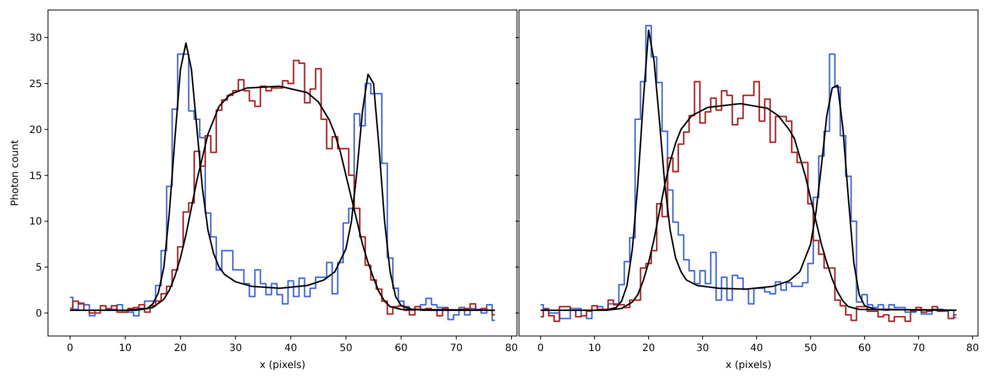 The width and height of the screenshot is (989, 390). I want to click on y-axis-title: Photon count, so click(15, 173).